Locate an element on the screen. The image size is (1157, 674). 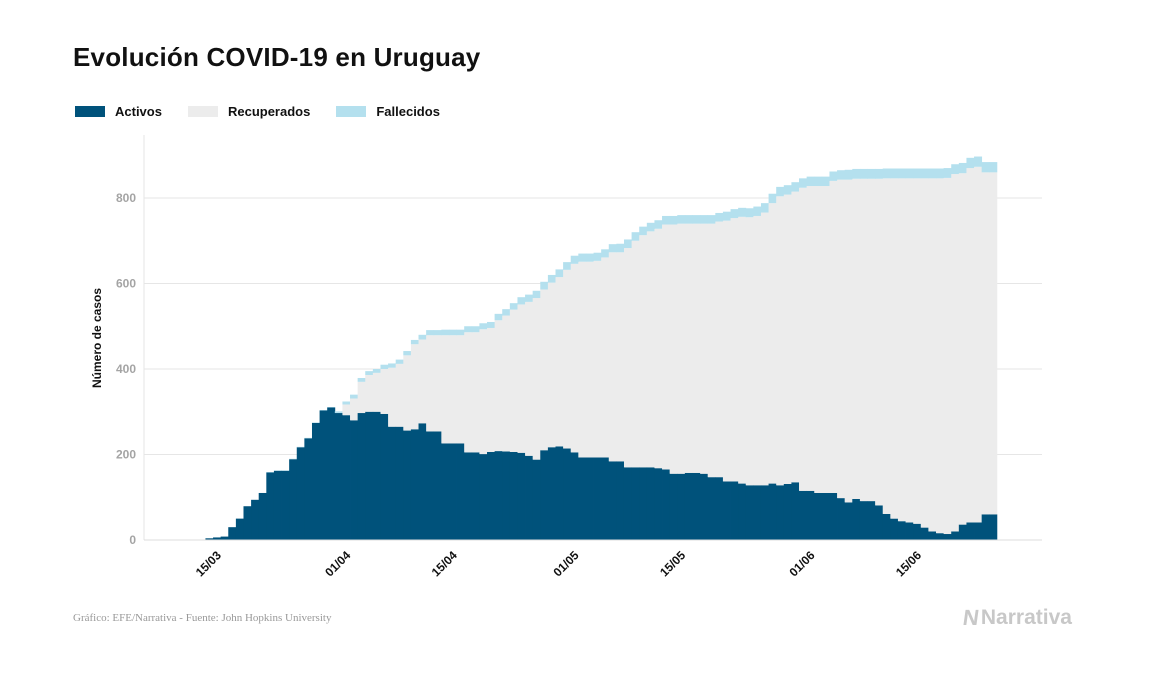
x-tick-label: 01/04 is located at coordinates (337, 563).